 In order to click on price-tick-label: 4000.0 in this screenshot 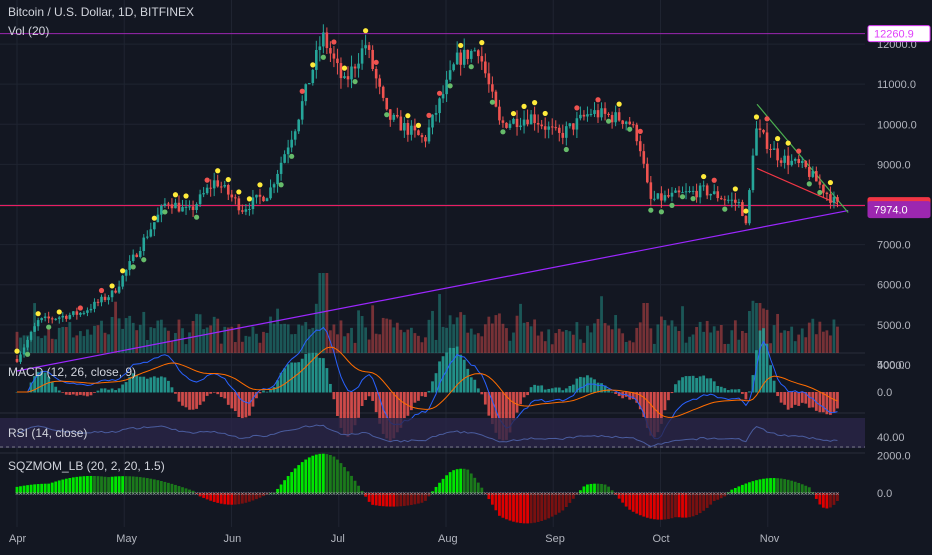, I will do `click(894, 366)`.